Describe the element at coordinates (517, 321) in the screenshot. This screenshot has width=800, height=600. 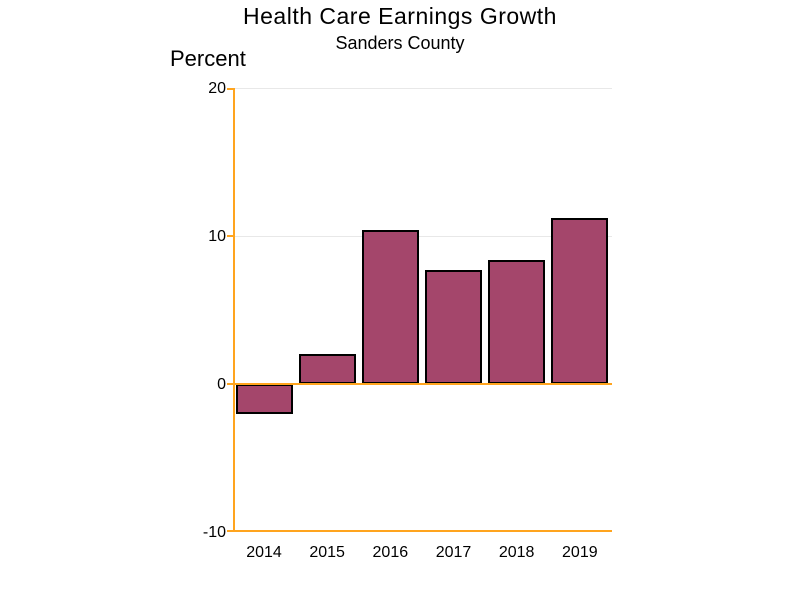
I see `bar-2018` at that location.